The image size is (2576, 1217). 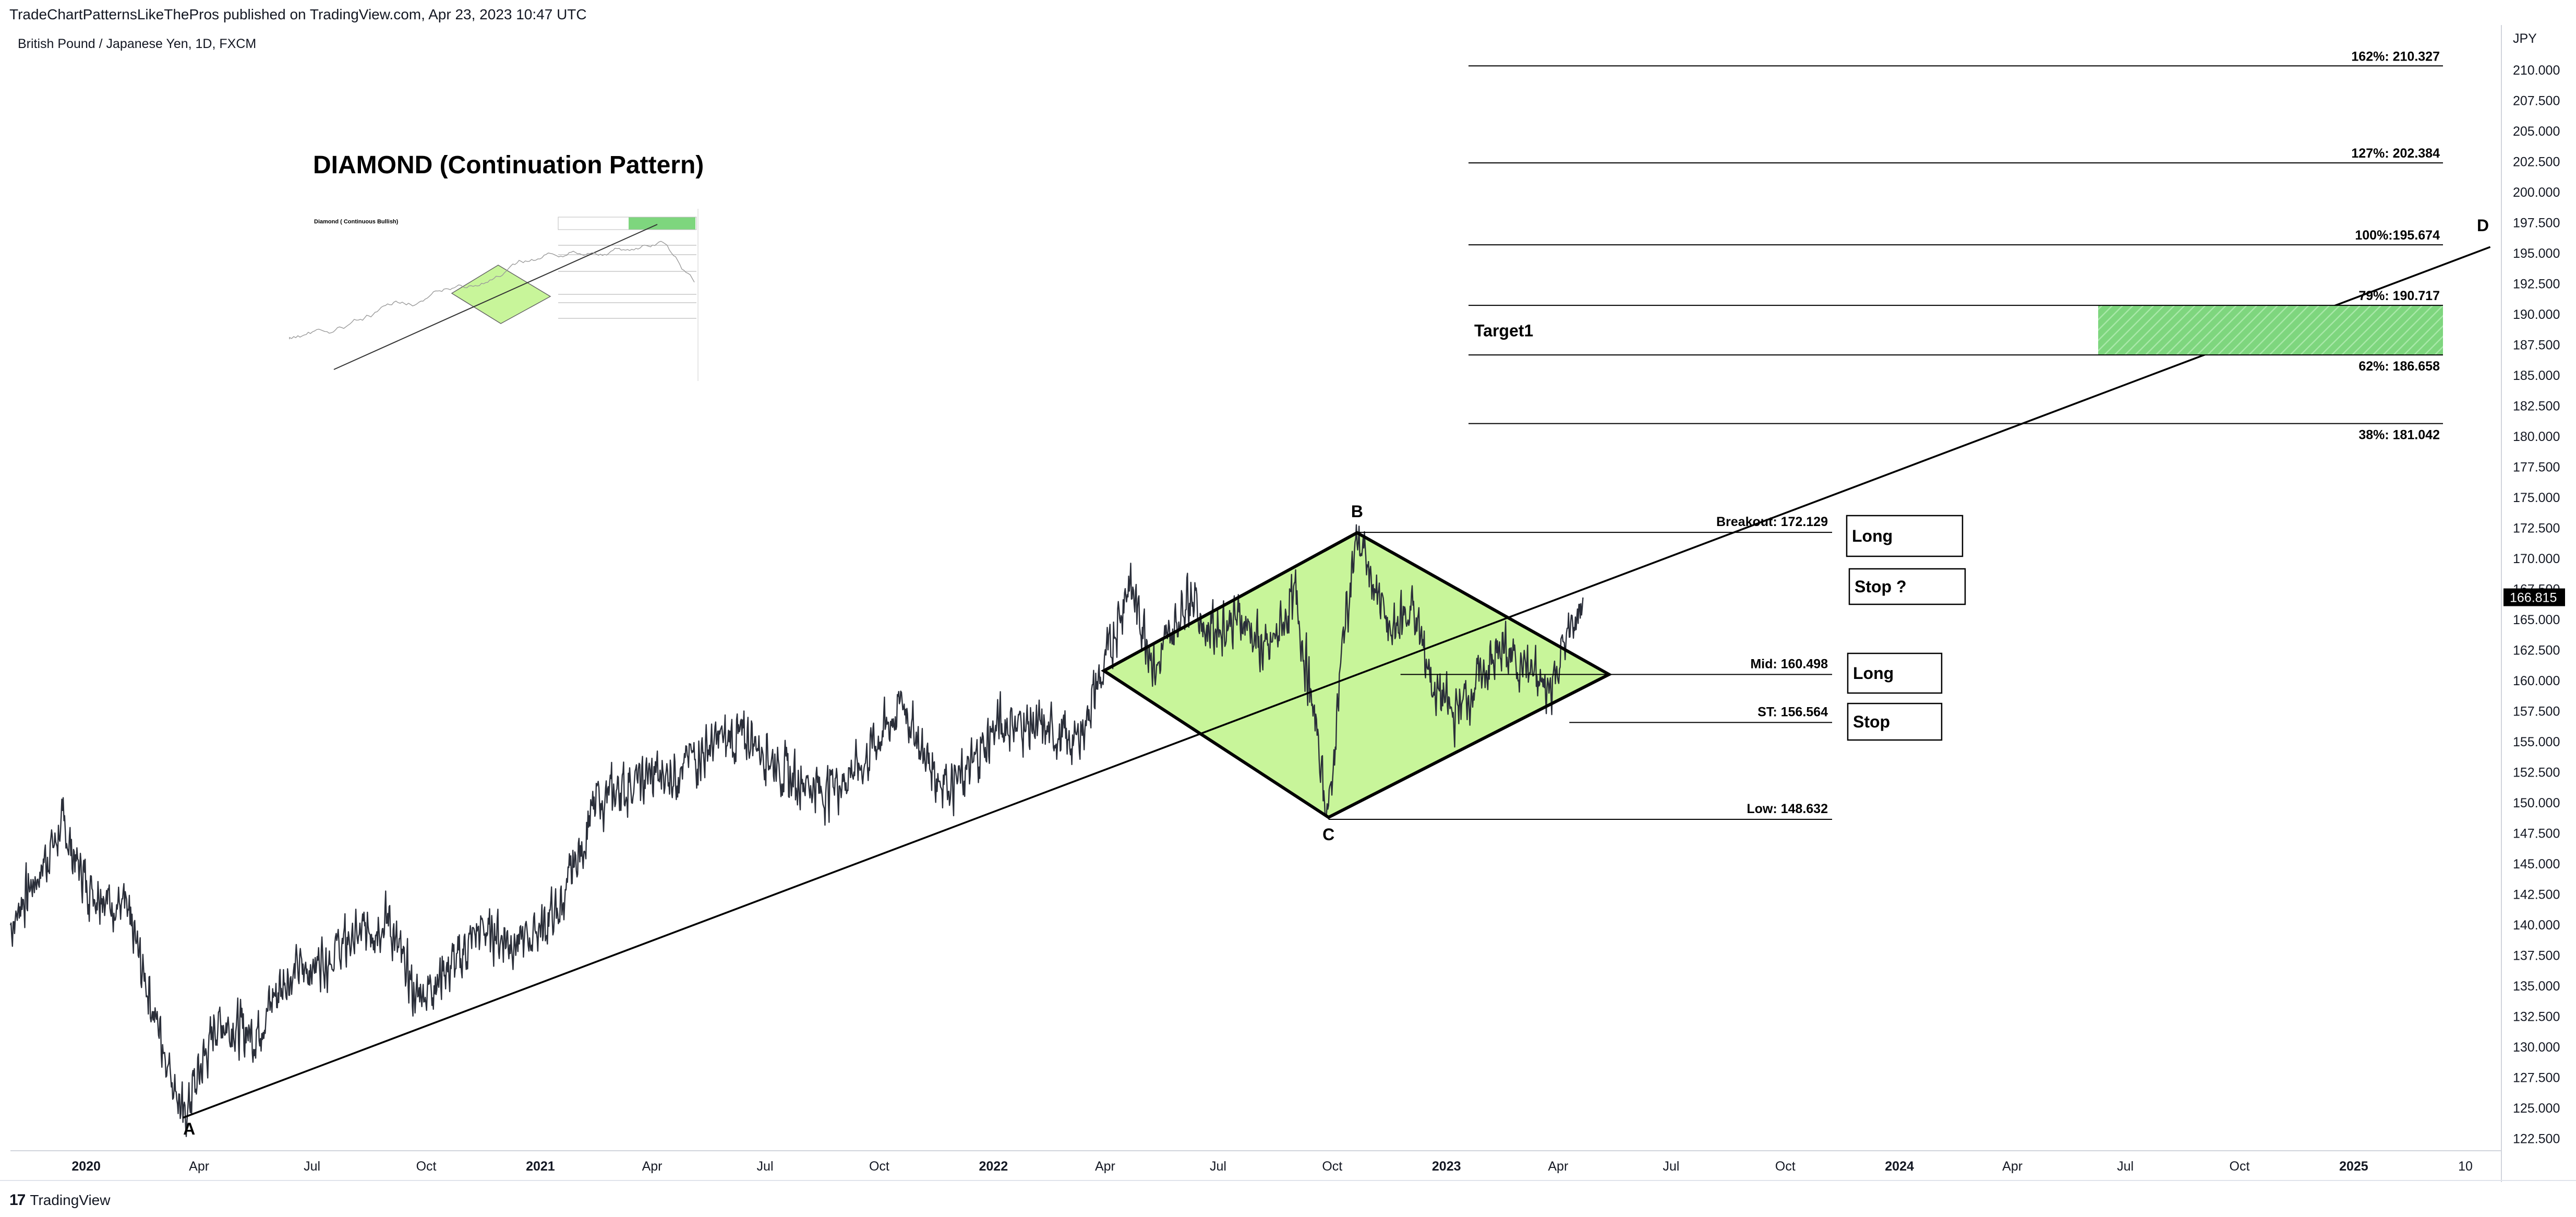 I want to click on x-tick-label: 2023, so click(x=1446, y=1166).